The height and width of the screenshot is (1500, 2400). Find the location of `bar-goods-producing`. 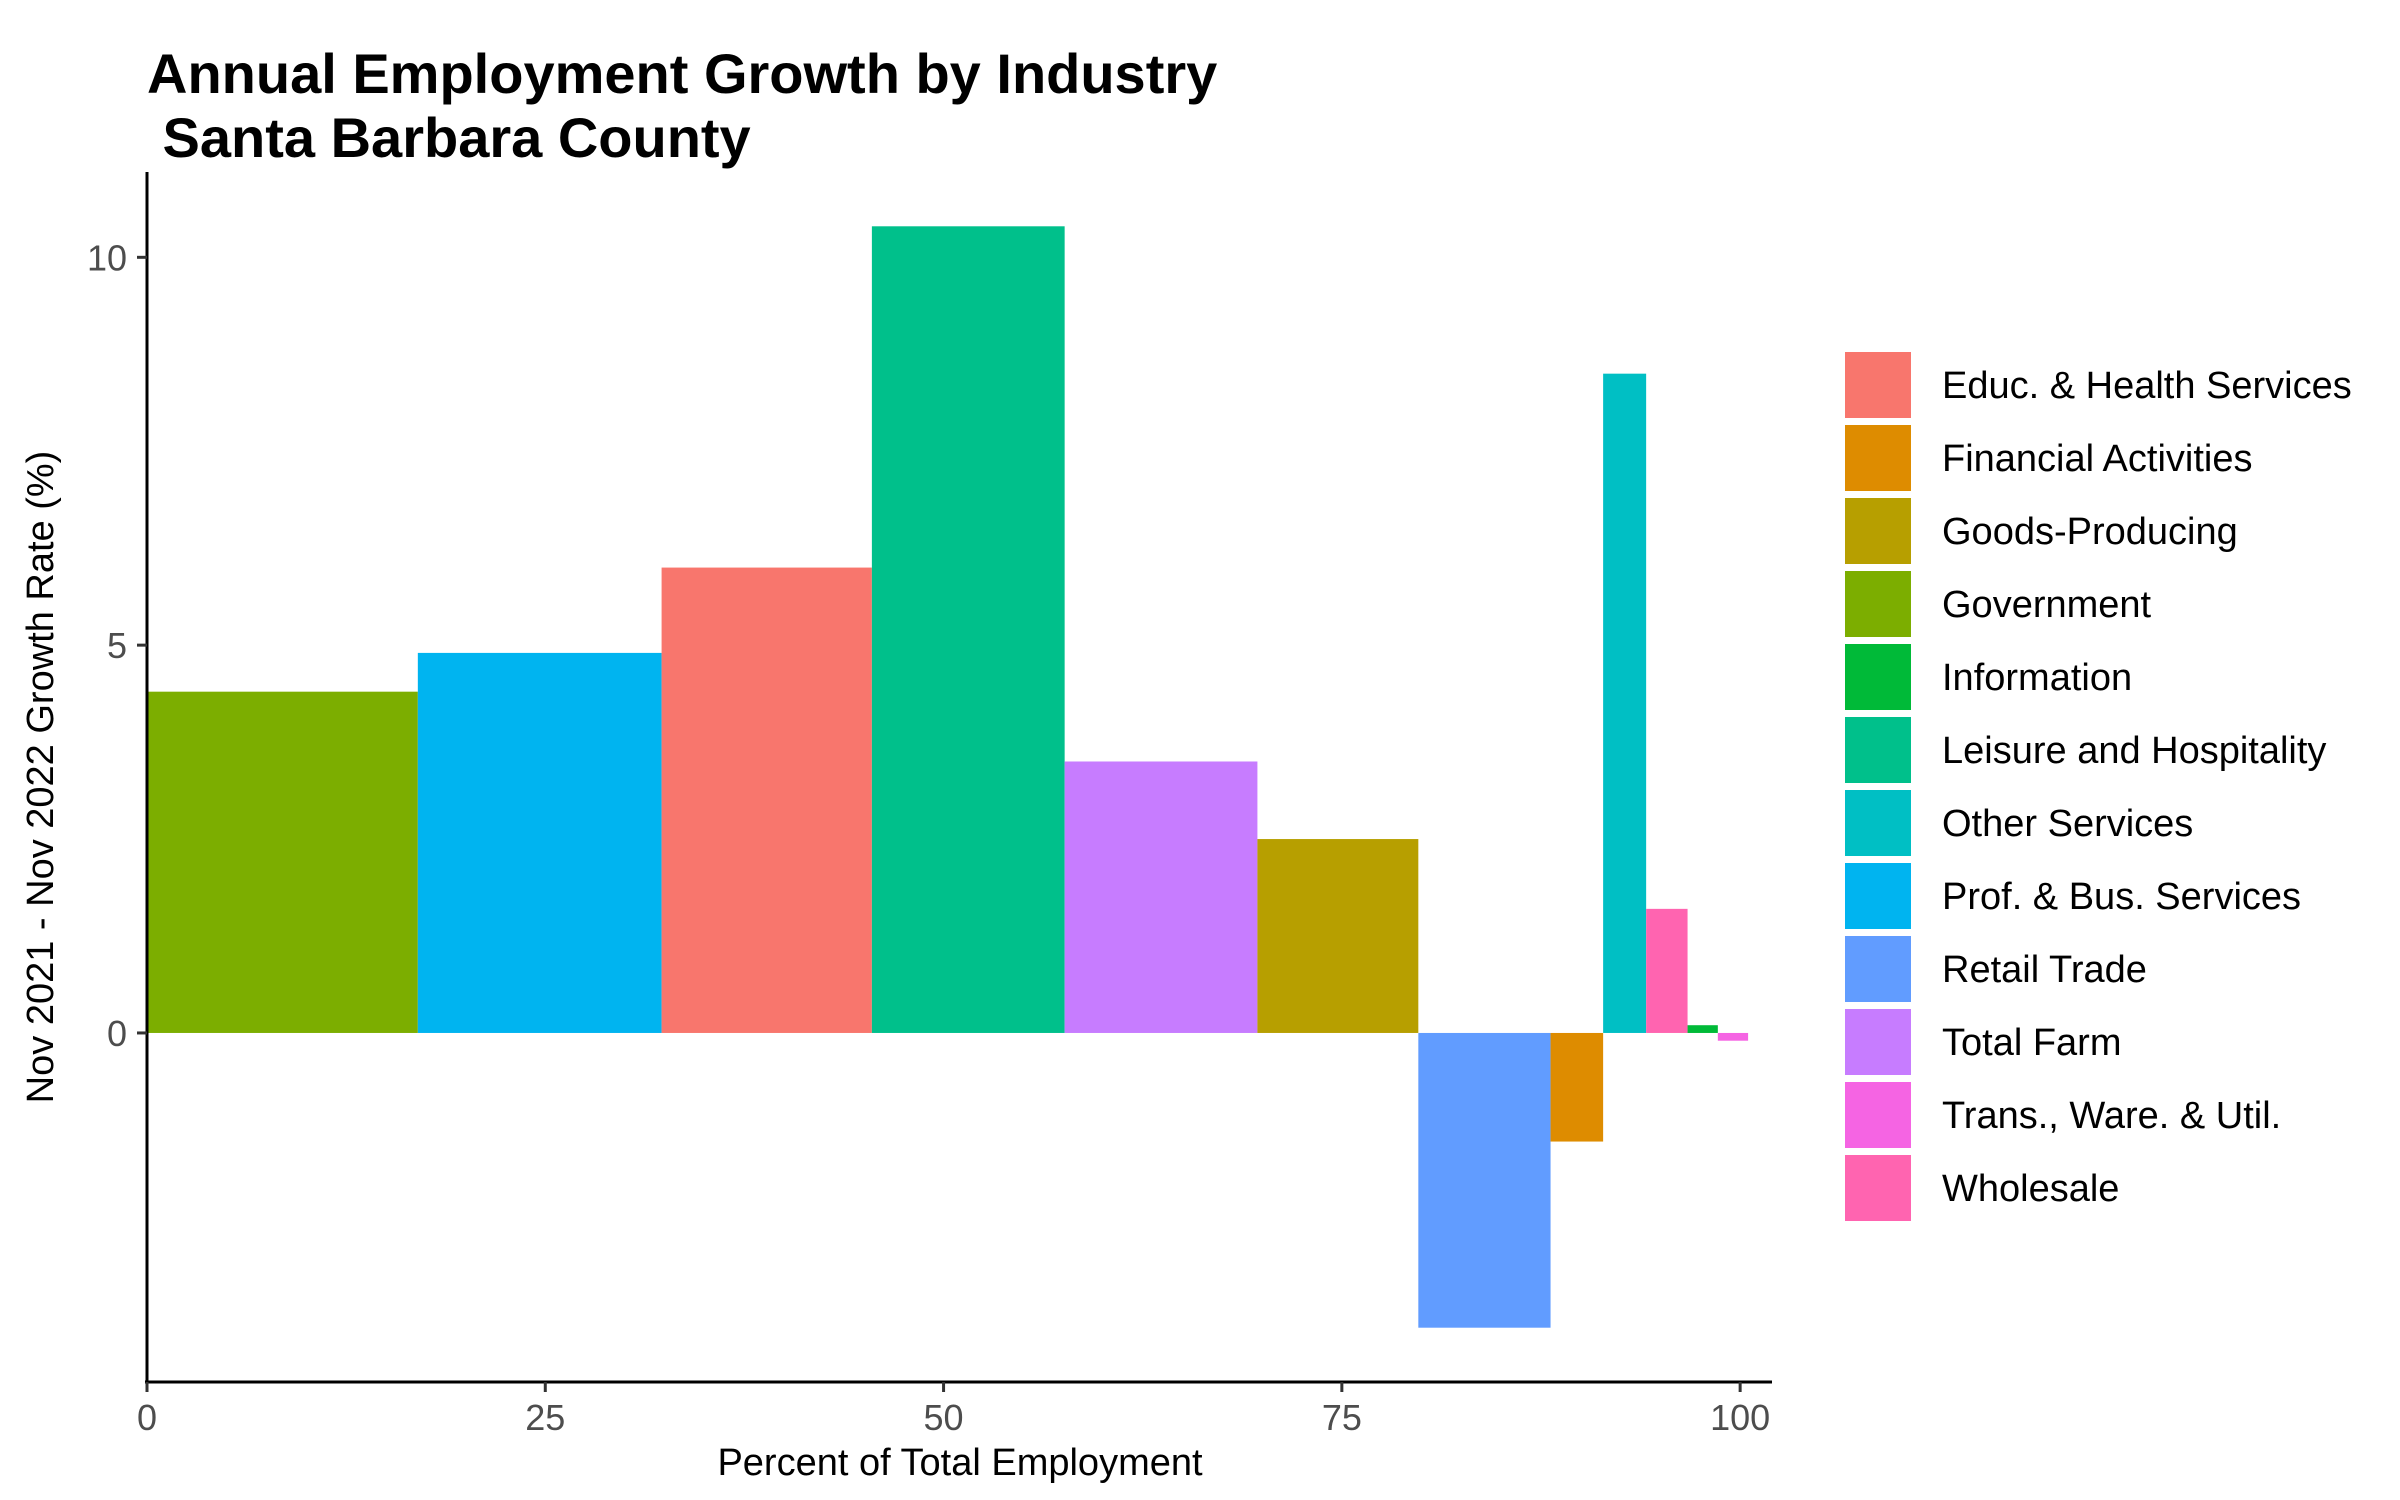

bar-goods-producing is located at coordinates (1338, 936).